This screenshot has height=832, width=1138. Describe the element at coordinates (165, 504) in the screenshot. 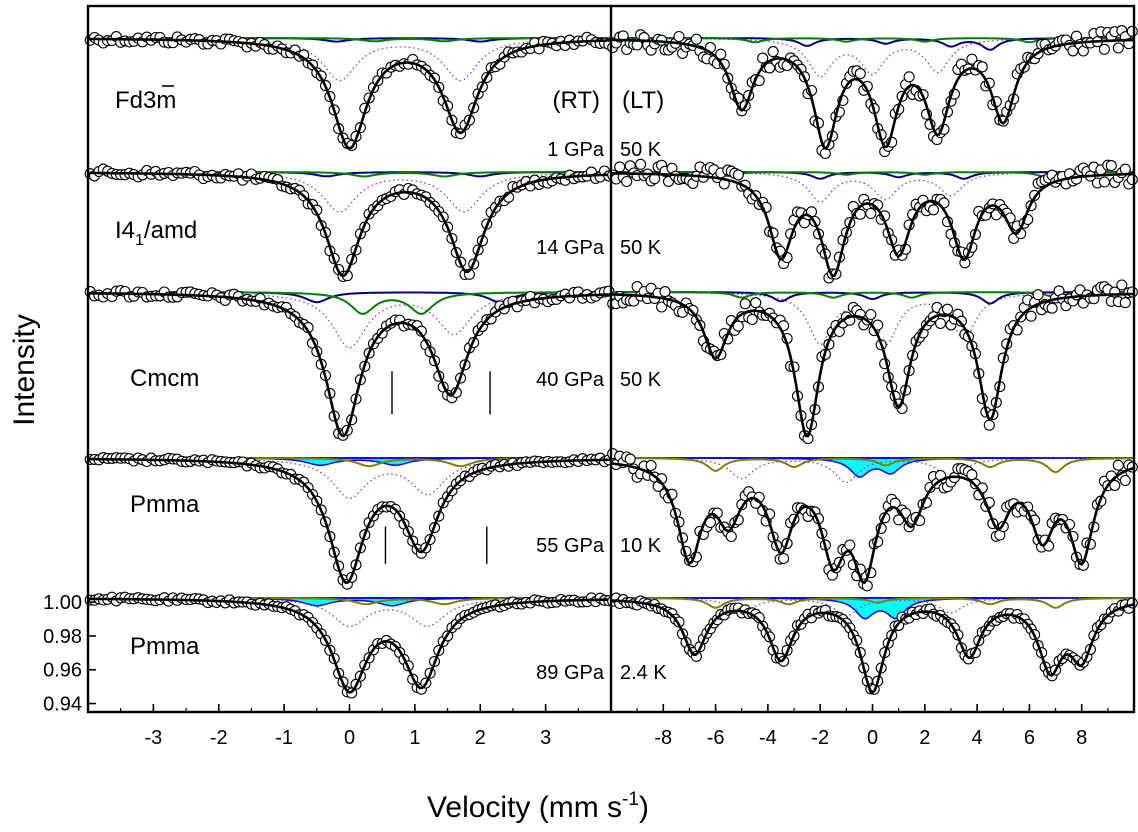

I see `phase-label-pmma-55: Pmma` at that location.